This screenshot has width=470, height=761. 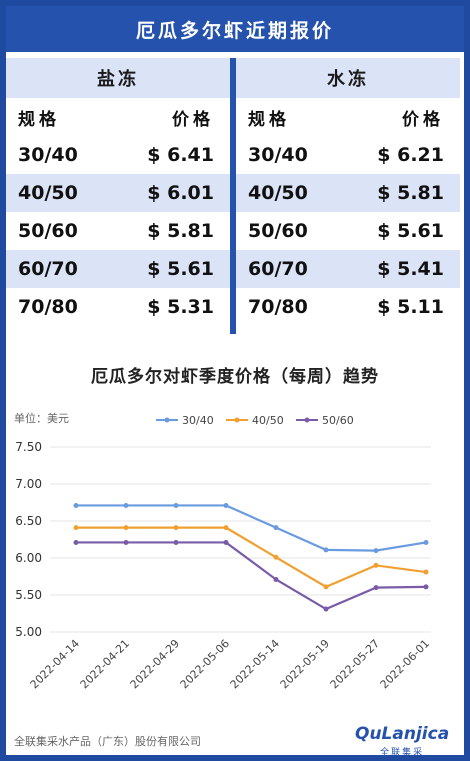 I want to click on brand-logo: QuLanjica 全联集采, so click(x=402, y=741).